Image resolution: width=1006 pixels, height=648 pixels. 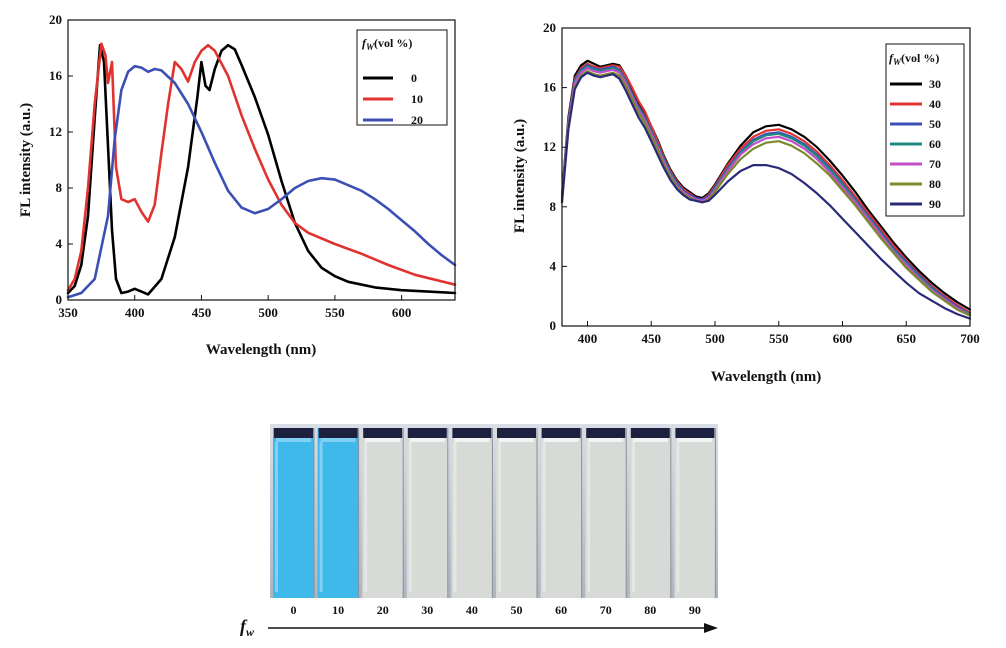 What do you see at coordinates (897, 62) in the screenshot?
I see `chart-2-legend-title-sub: W` at bounding box center [897, 62].